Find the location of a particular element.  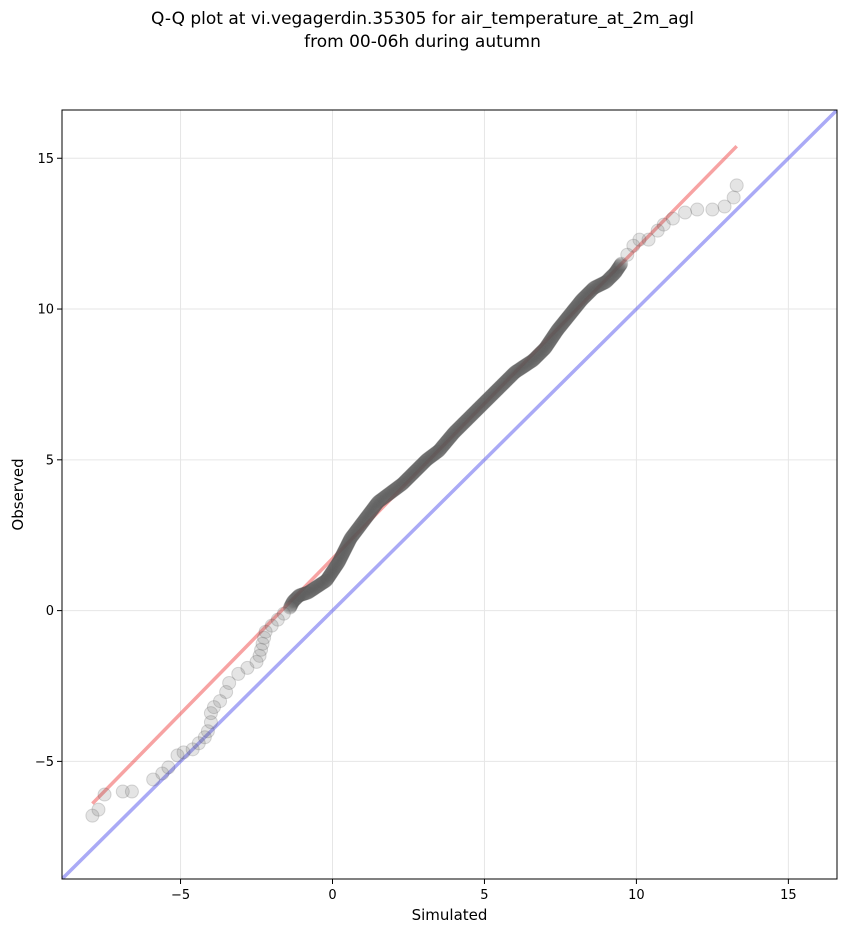

y-tick-label: 0 is located at coordinates (50, 611).